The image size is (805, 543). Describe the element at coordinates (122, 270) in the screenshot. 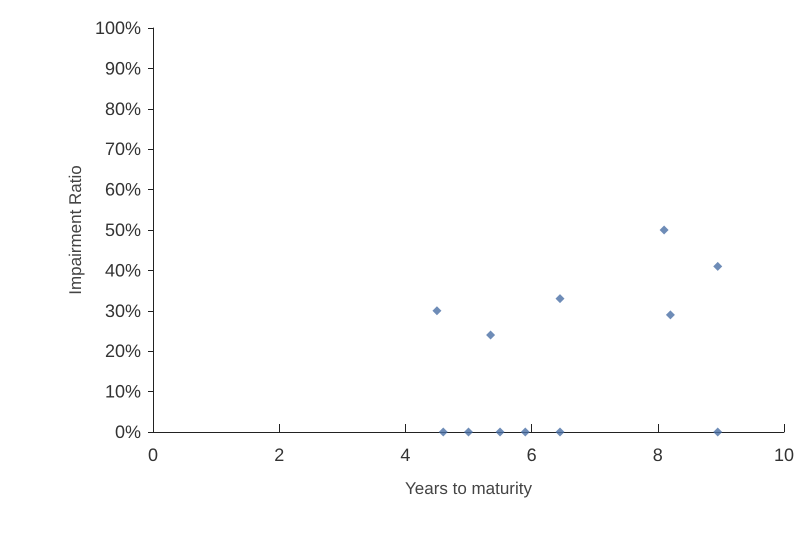

I see `y-tick-label: 40%` at that location.